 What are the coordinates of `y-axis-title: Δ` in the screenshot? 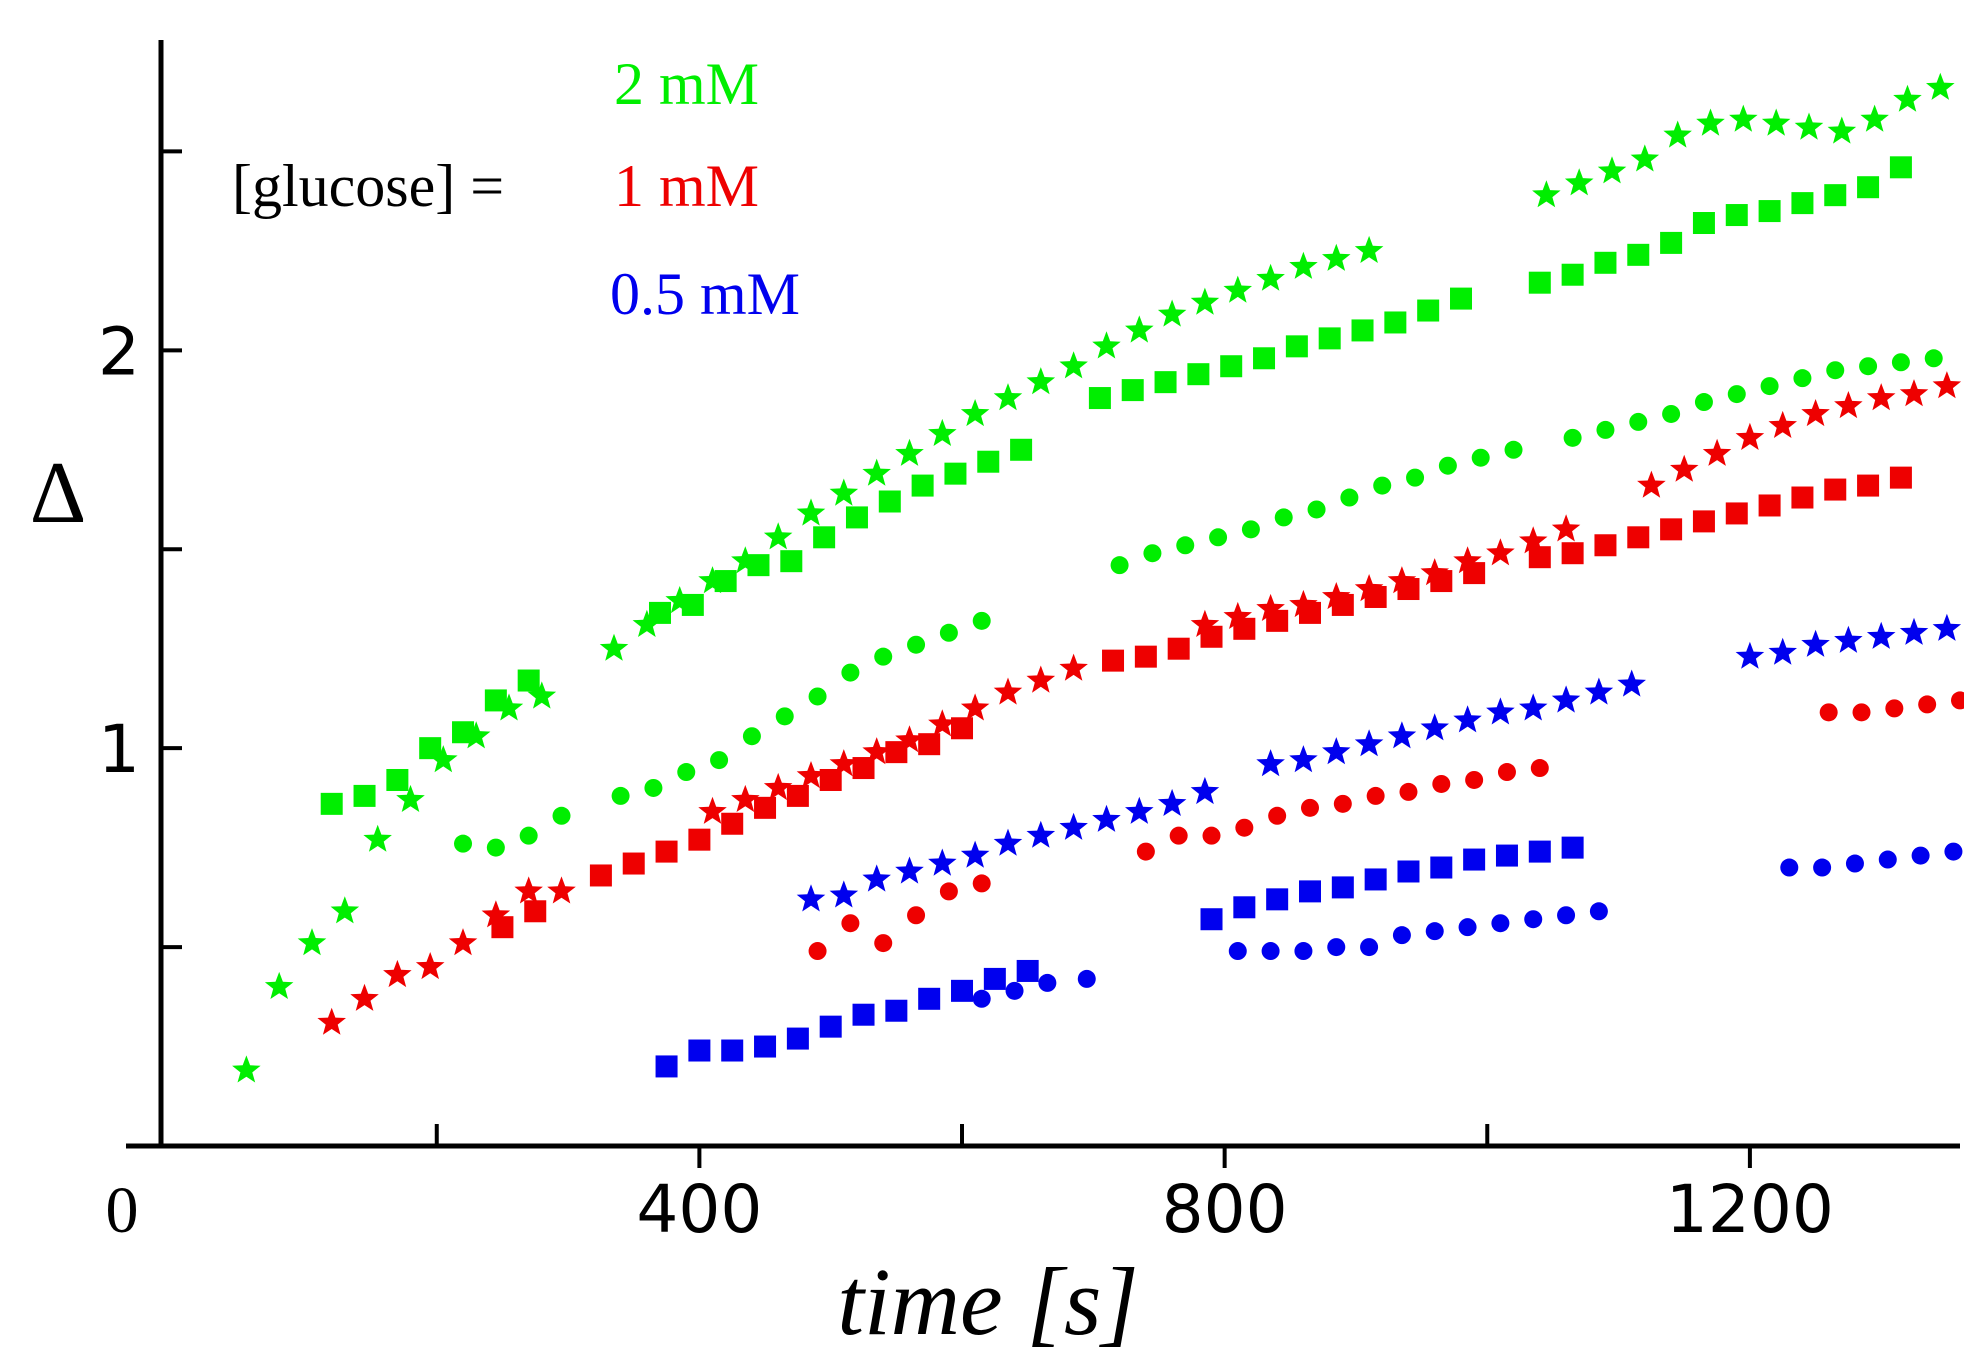 It's located at (58, 493).